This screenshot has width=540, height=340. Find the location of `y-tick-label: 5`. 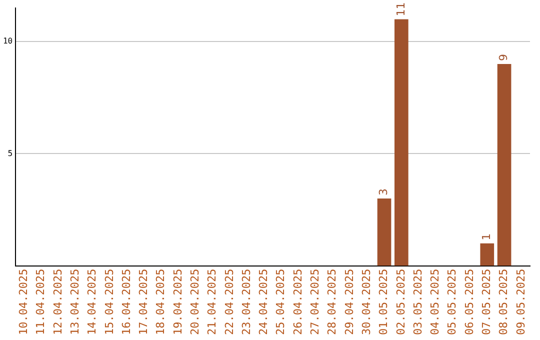

y-tick-label: 5 is located at coordinates (10, 153).